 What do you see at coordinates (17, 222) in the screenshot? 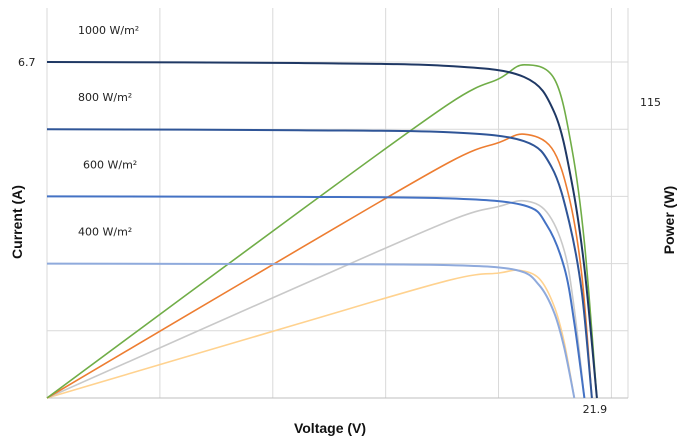
I see `y-axis-title-left: Current (A)` at bounding box center [17, 222].